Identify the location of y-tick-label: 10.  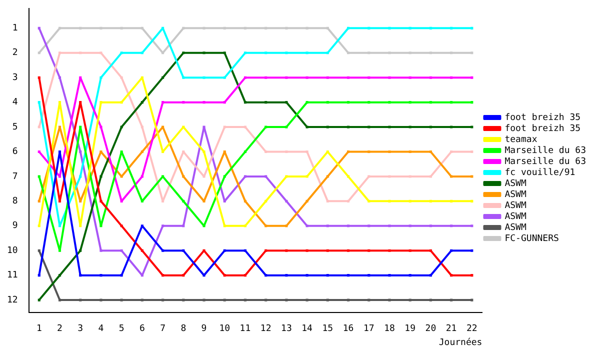
(12, 251).